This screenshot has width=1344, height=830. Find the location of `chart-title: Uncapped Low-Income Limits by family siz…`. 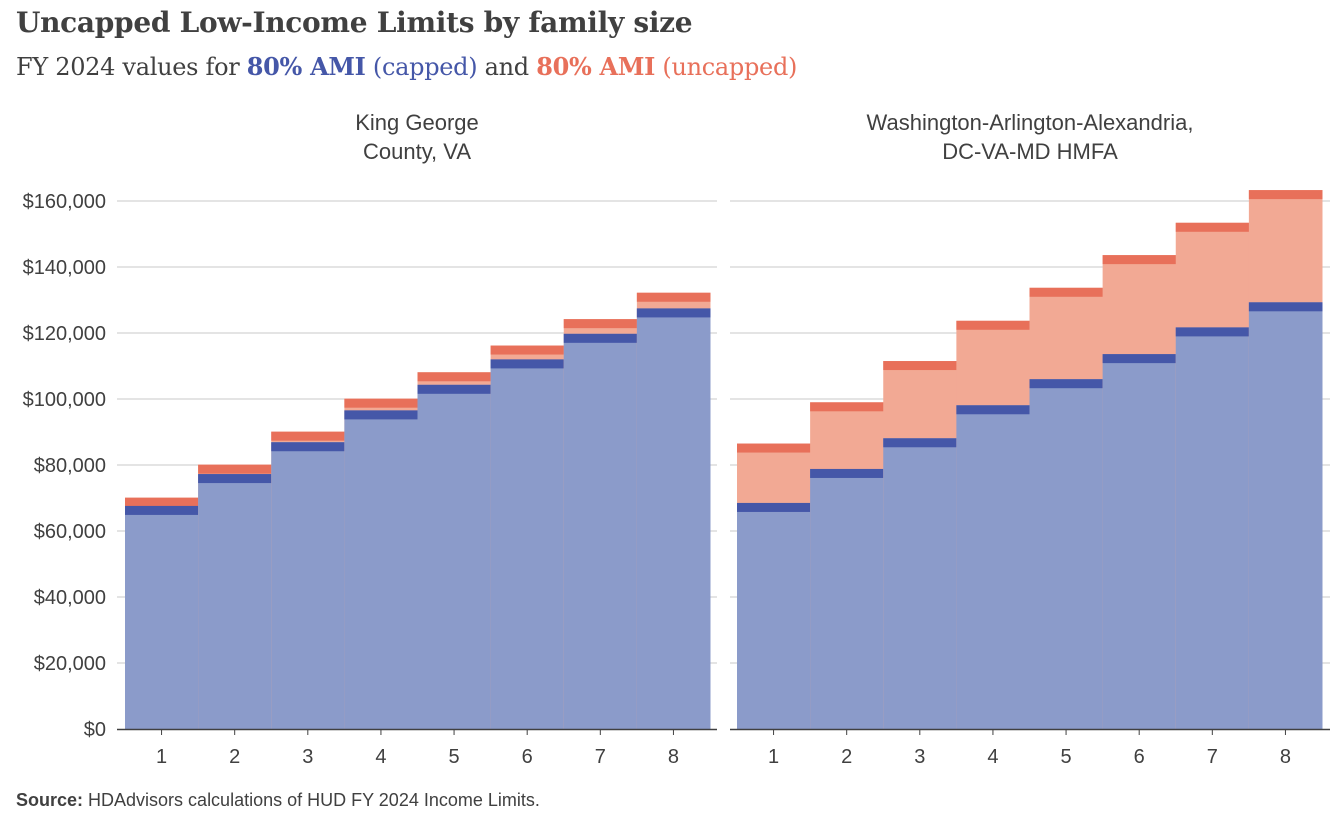

chart-title: Uncapped Low-Income Limits by family siz… is located at coordinates (354, 22).